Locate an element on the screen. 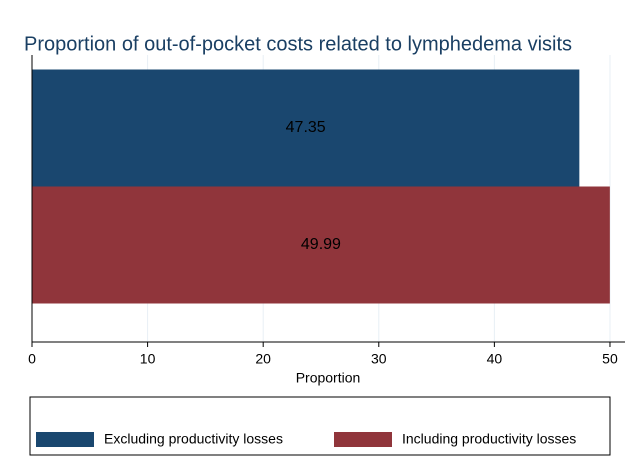  x-tick-label: 40 is located at coordinates (495, 359).